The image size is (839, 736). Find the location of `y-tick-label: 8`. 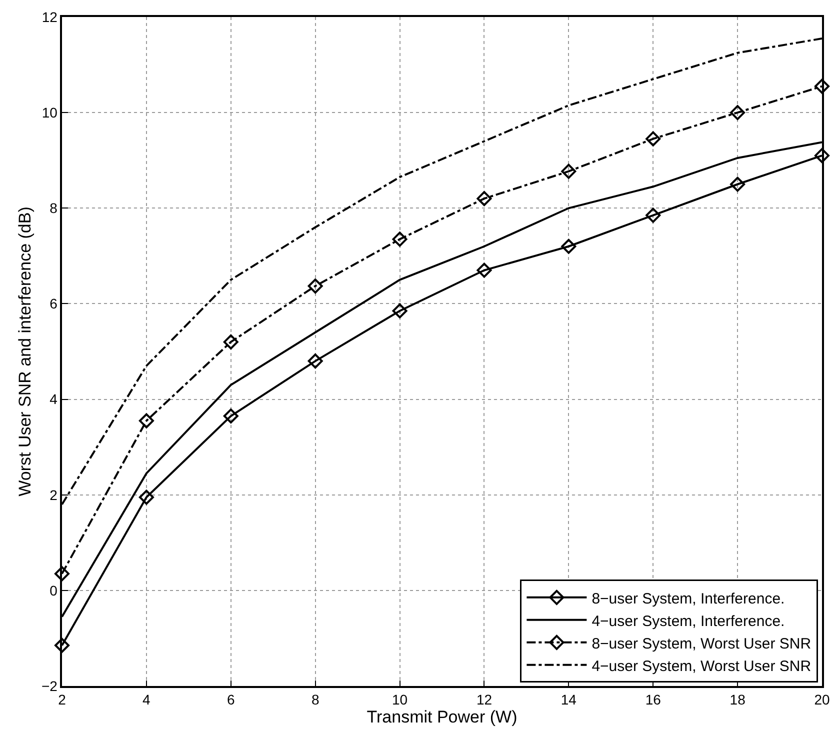

y-tick-label: 8 is located at coordinates (54, 208).